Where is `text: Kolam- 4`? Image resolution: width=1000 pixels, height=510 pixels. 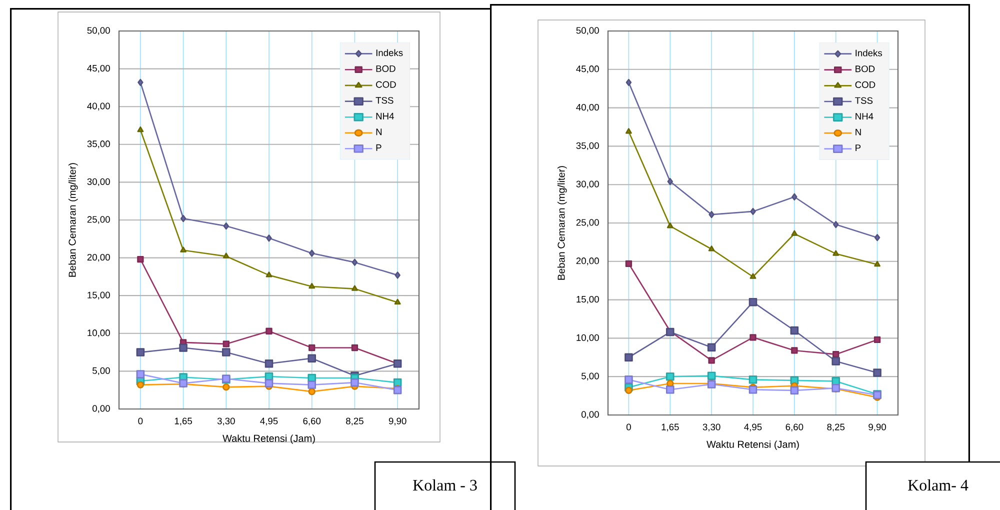
text: Kolam- 4 is located at coordinates (938, 485).